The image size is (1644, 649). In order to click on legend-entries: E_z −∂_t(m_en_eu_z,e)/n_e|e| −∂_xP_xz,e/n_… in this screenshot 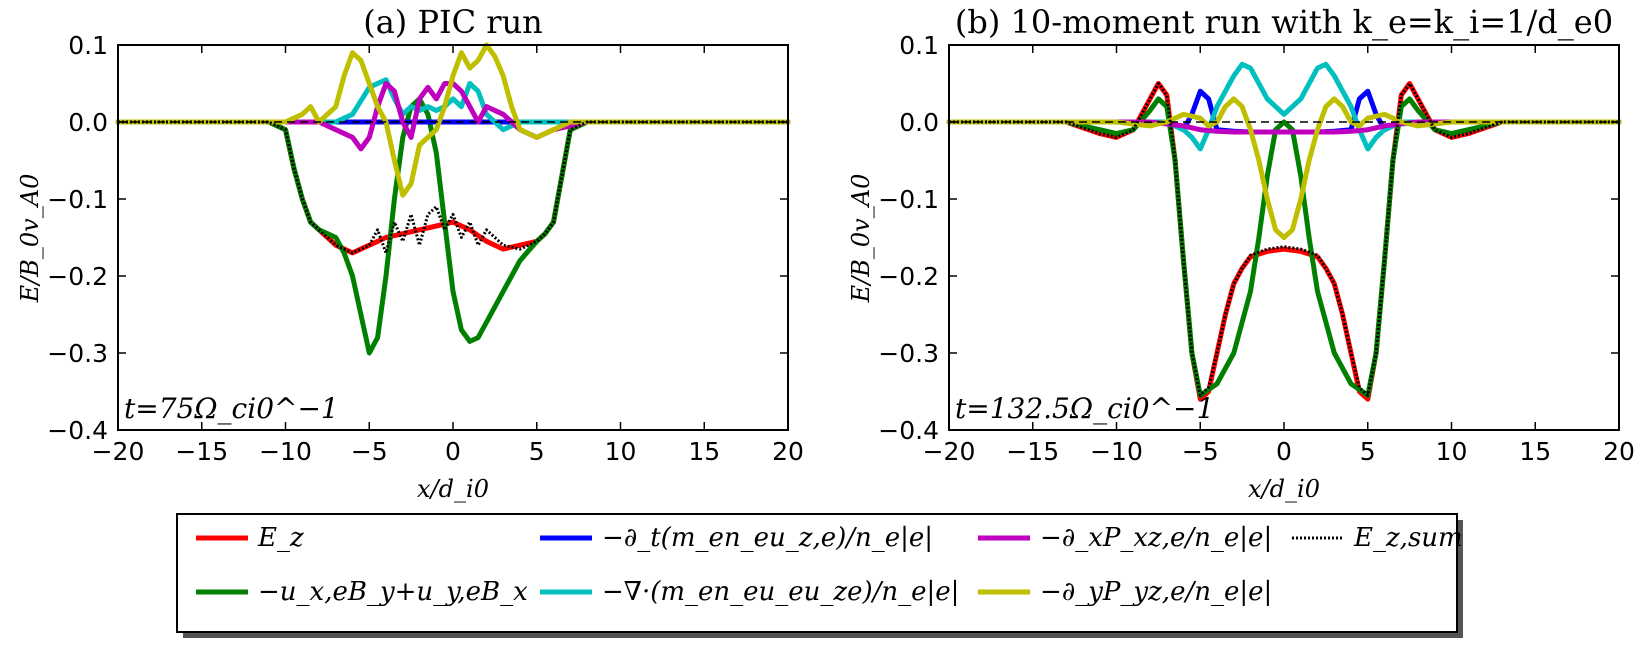, I will do `click(829, 565)`.